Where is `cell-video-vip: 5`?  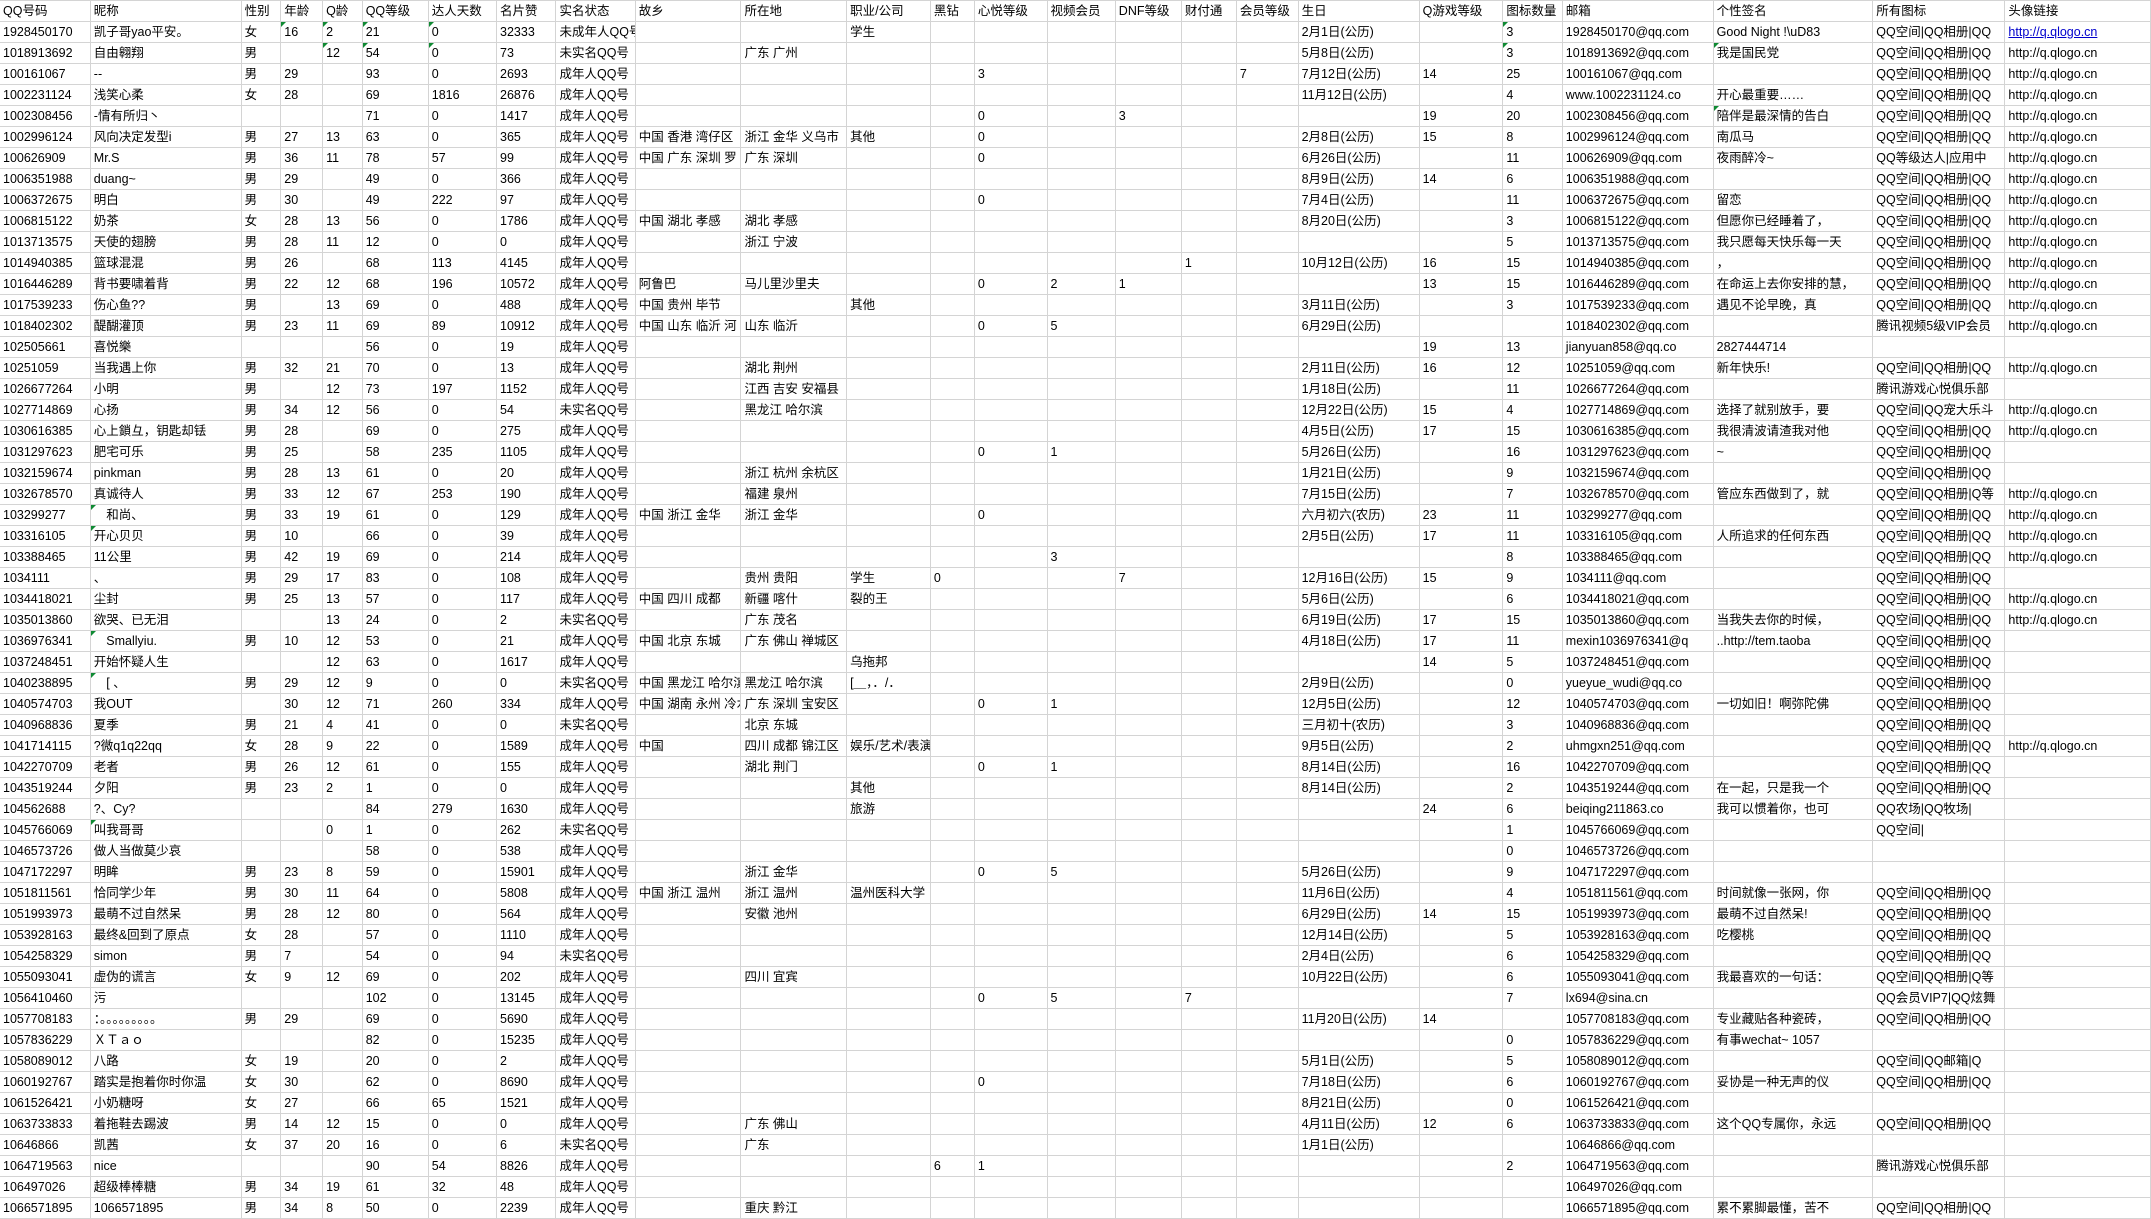
cell-video-vip: 5 is located at coordinates (1081, 326).